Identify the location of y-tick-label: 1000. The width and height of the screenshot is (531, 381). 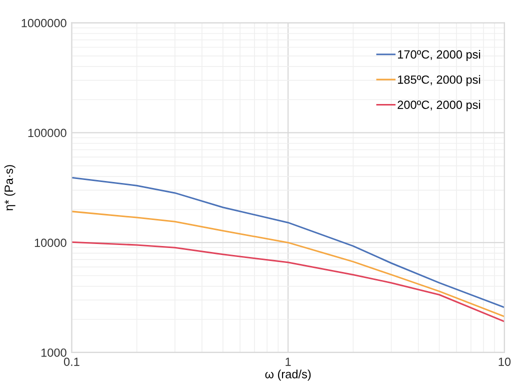
(53, 352).